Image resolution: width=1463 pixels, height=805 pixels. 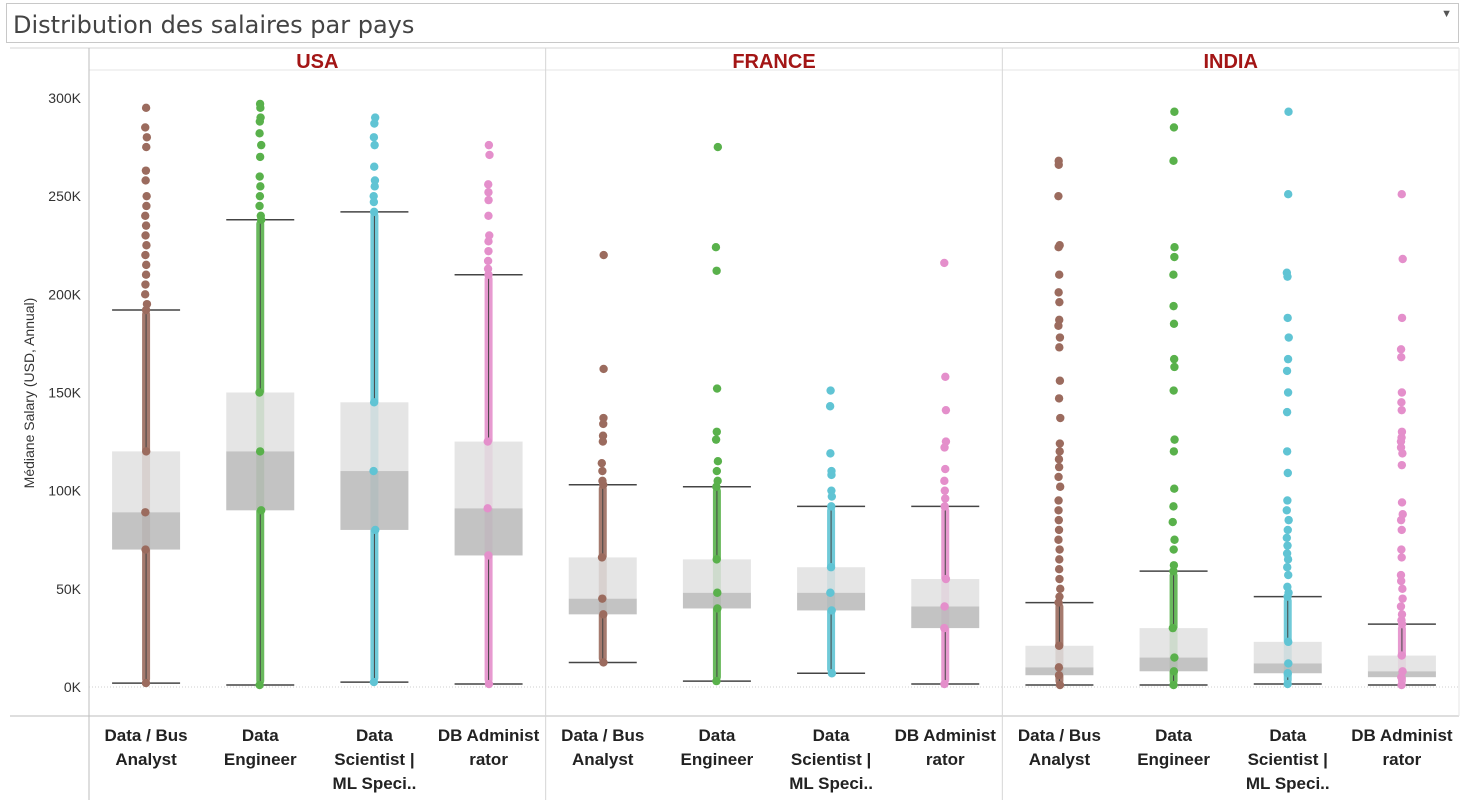 I want to click on box-usa-data-scientist-ml-speci, so click(x=374, y=400).